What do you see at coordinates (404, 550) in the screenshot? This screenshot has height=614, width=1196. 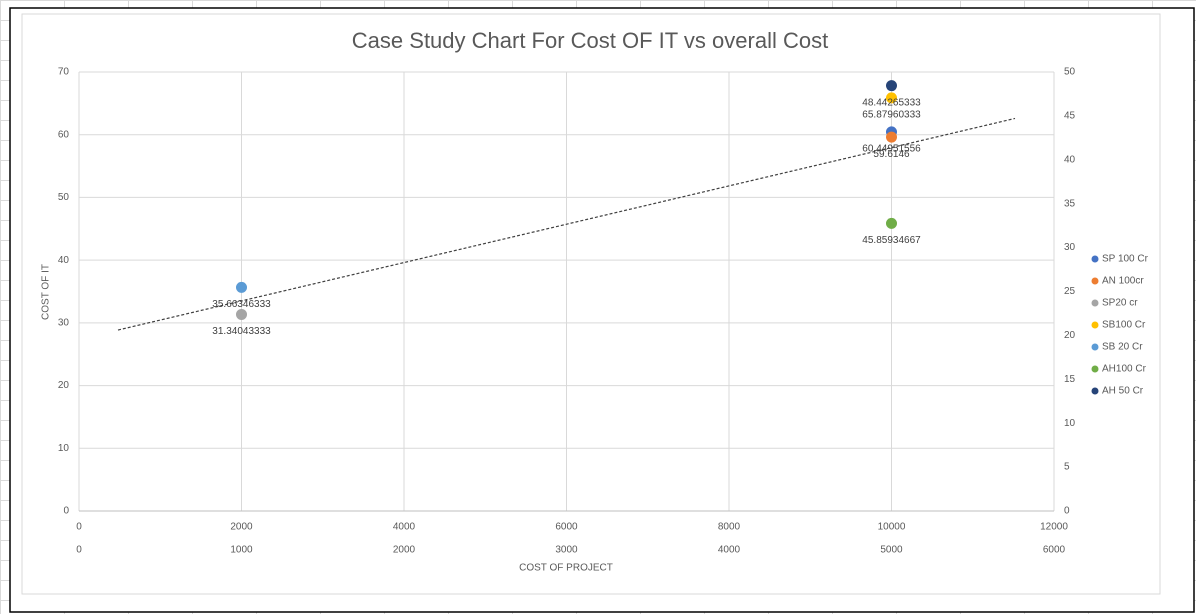 I see `x2-tick-label: 2000` at bounding box center [404, 550].